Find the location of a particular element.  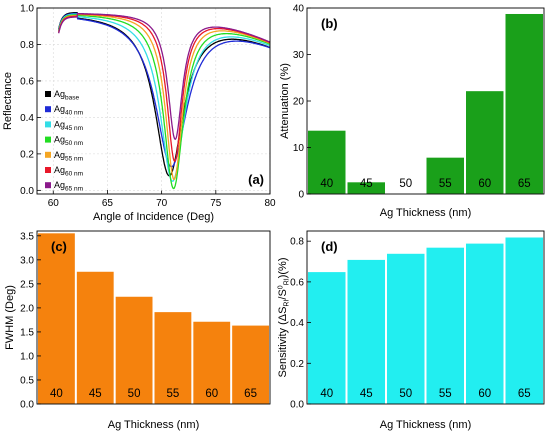

legend-label: Ag55 nm is located at coordinates (68, 156).